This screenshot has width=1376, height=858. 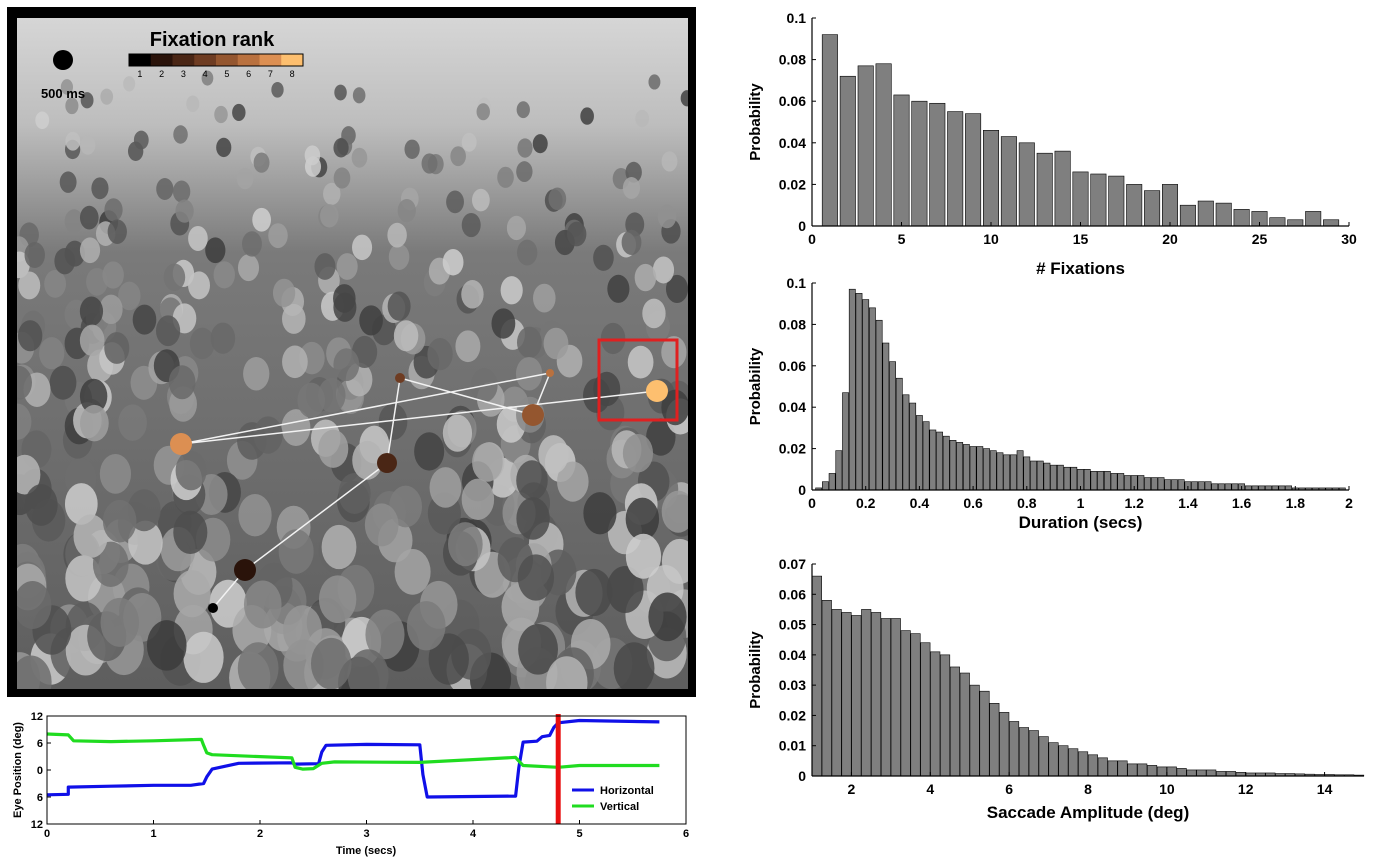 What do you see at coordinates (1088, 812) in the screenshot?
I see `x-axis-label: Saccade Amplitude (deg)` at bounding box center [1088, 812].